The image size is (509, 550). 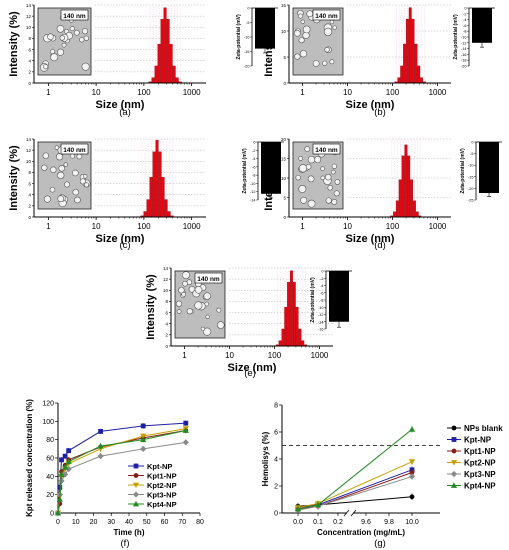 I want to click on panel-e-y-tick-label: 12, so click(x=166, y=279).